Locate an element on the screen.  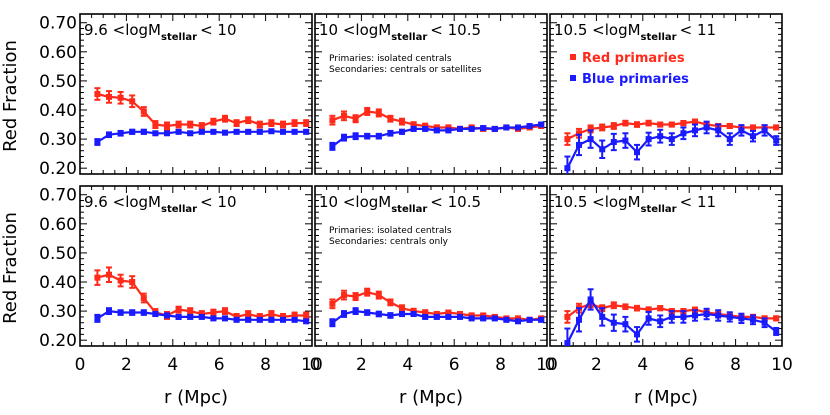
legend-label-blue: Blue primaries is located at coordinates (635, 79).